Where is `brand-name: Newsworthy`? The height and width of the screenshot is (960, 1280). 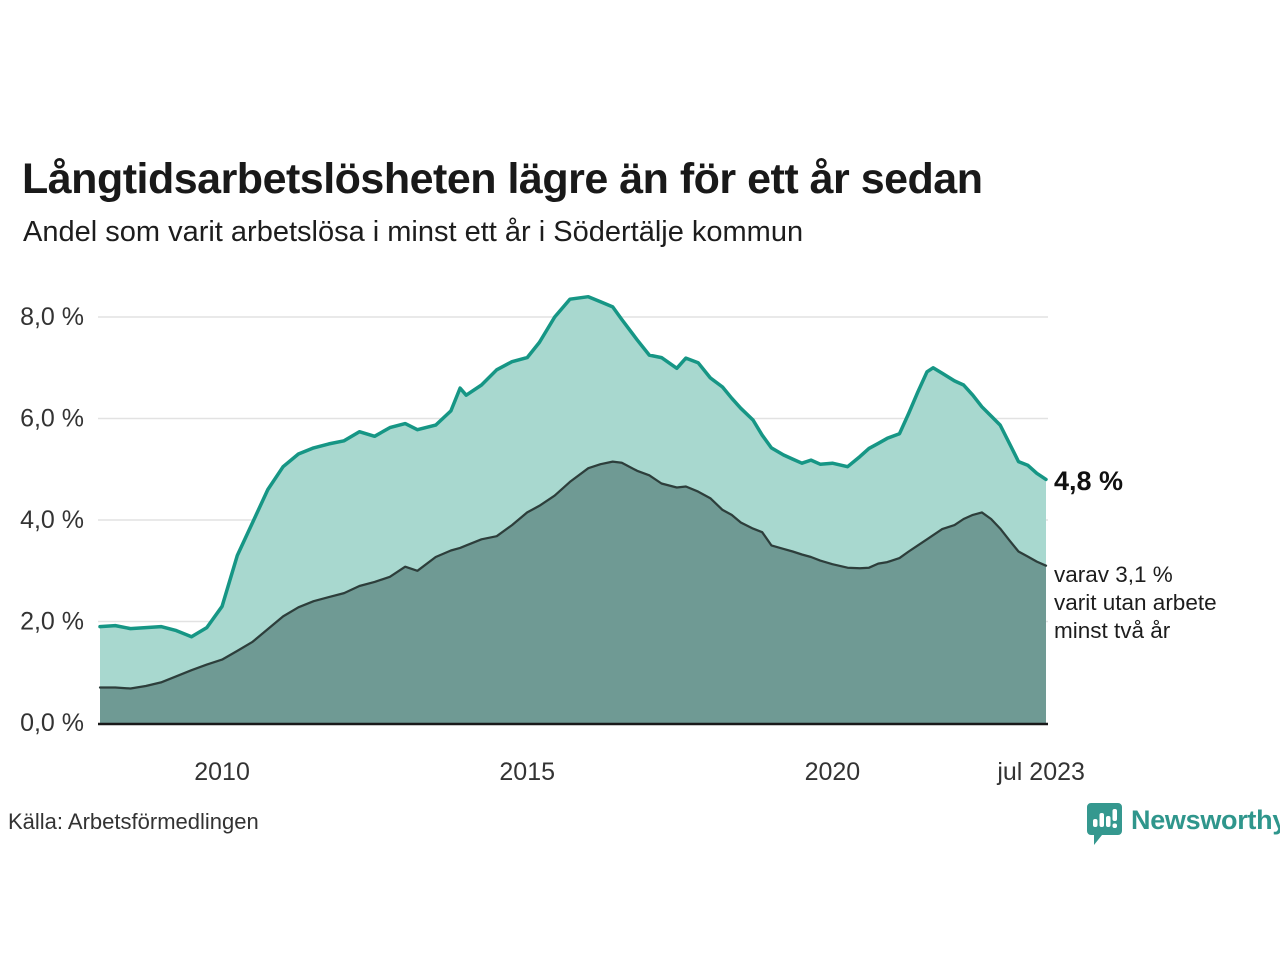 brand-name: Newsworthy is located at coordinates (1205, 820).